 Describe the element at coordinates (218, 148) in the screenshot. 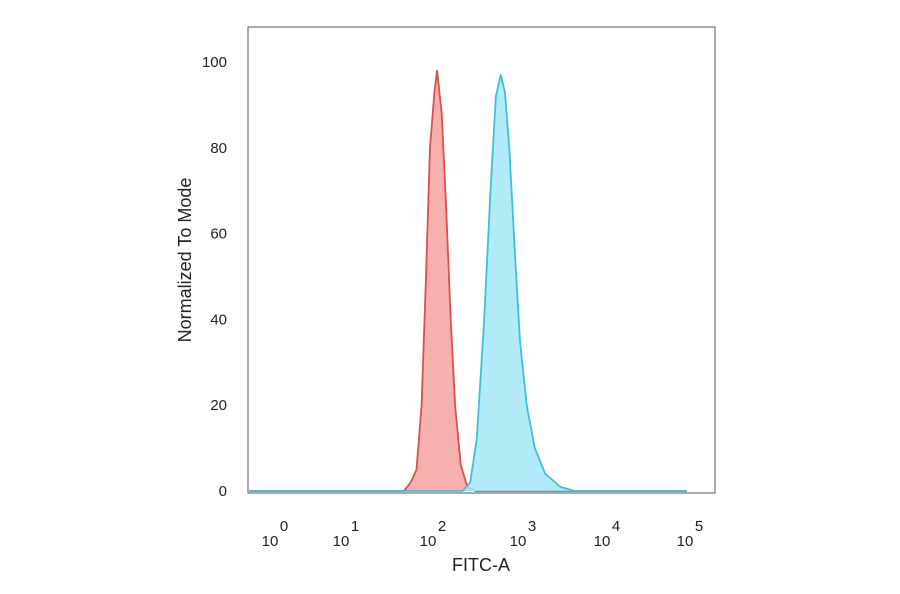

I see `y-tick-label: 80` at that location.